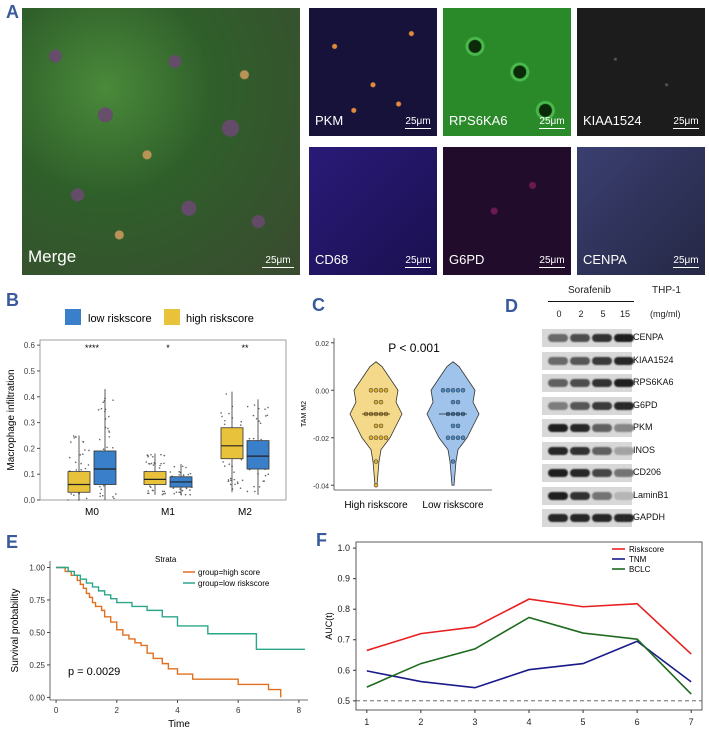 The image size is (709, 733). What do you see at coordinates (299, 710) in the screenshot?
I see `x-tick-label: 8` at bounding box center [299, 710].